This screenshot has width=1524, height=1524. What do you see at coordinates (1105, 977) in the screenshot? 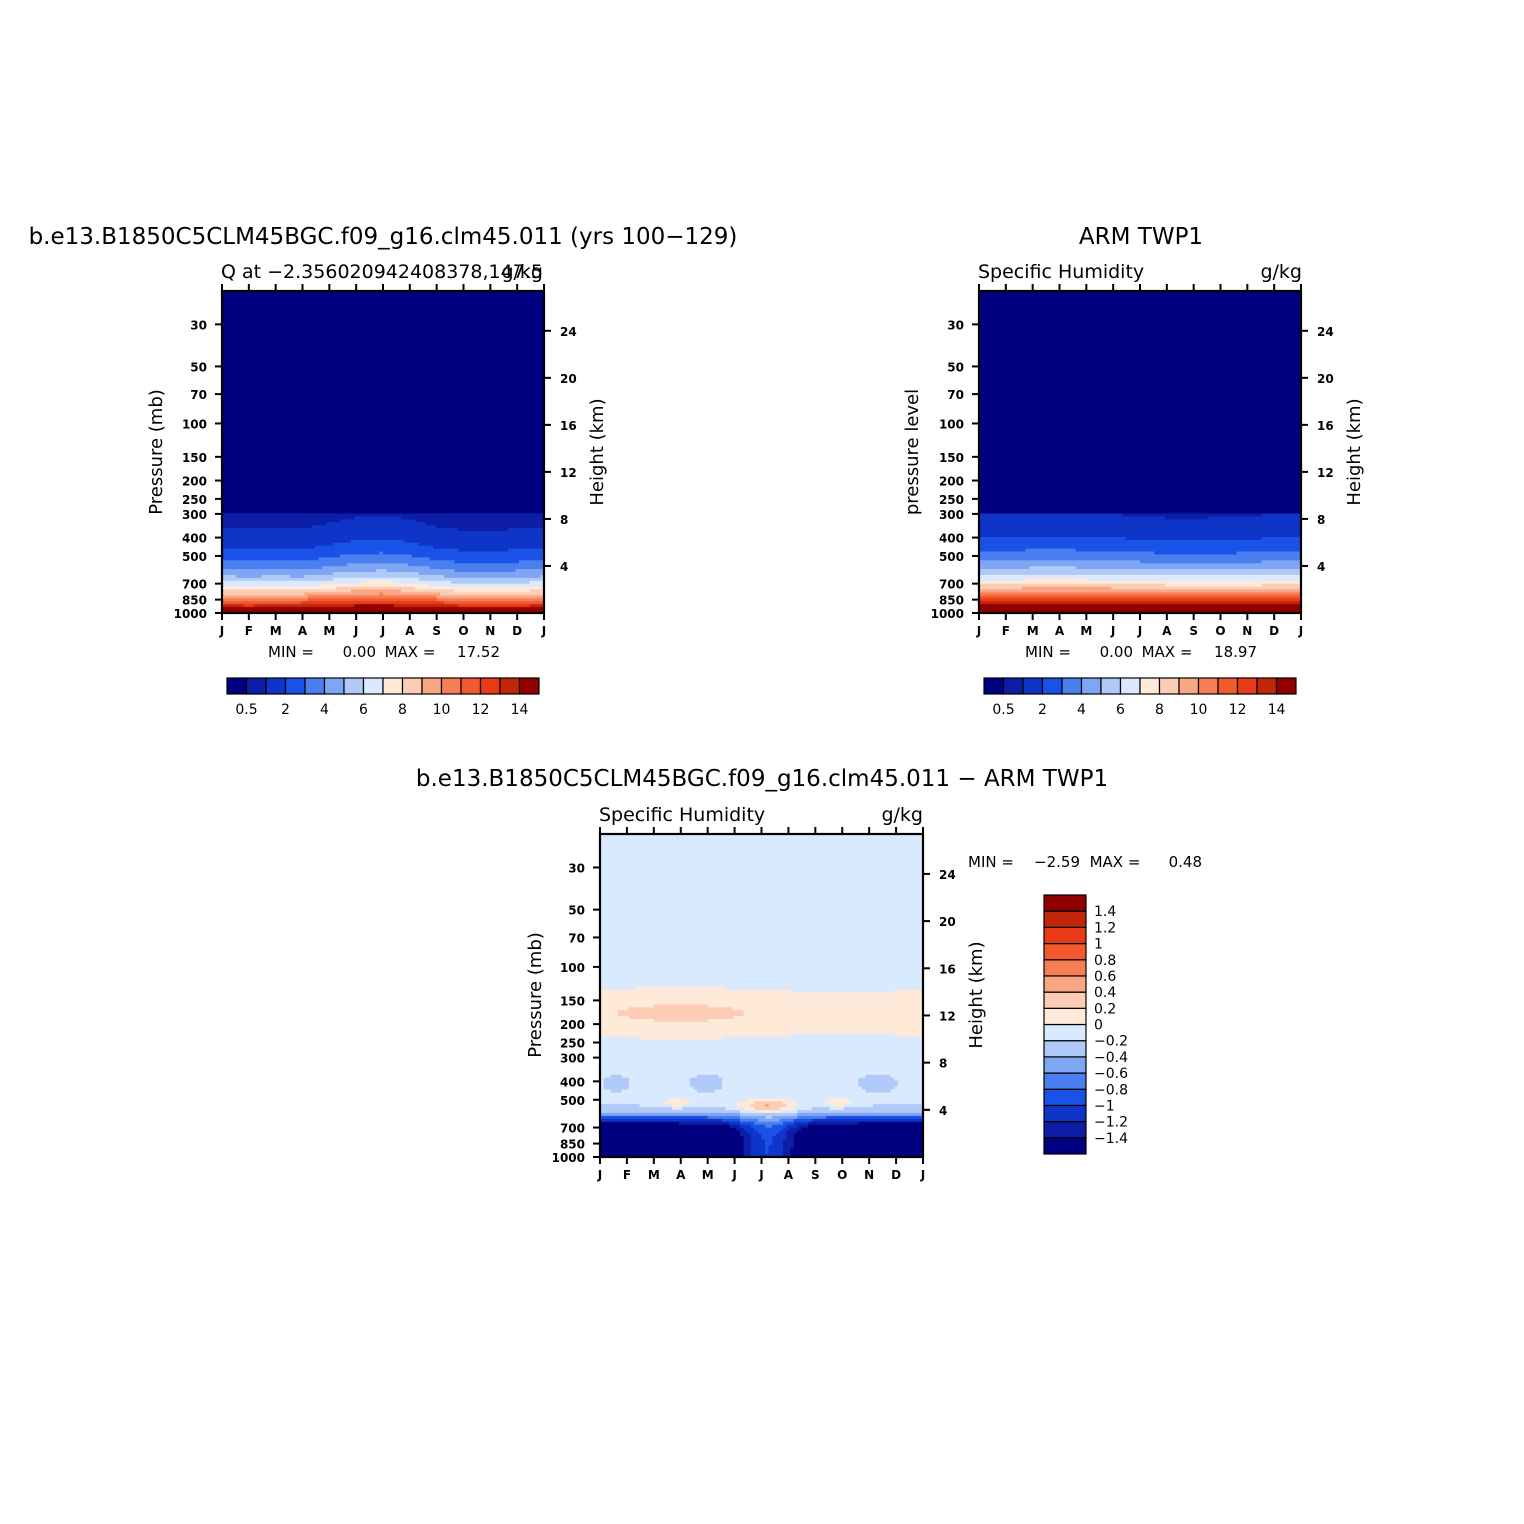
I see `colorbar-label: 0.6` at bounding box center [1105, 977].